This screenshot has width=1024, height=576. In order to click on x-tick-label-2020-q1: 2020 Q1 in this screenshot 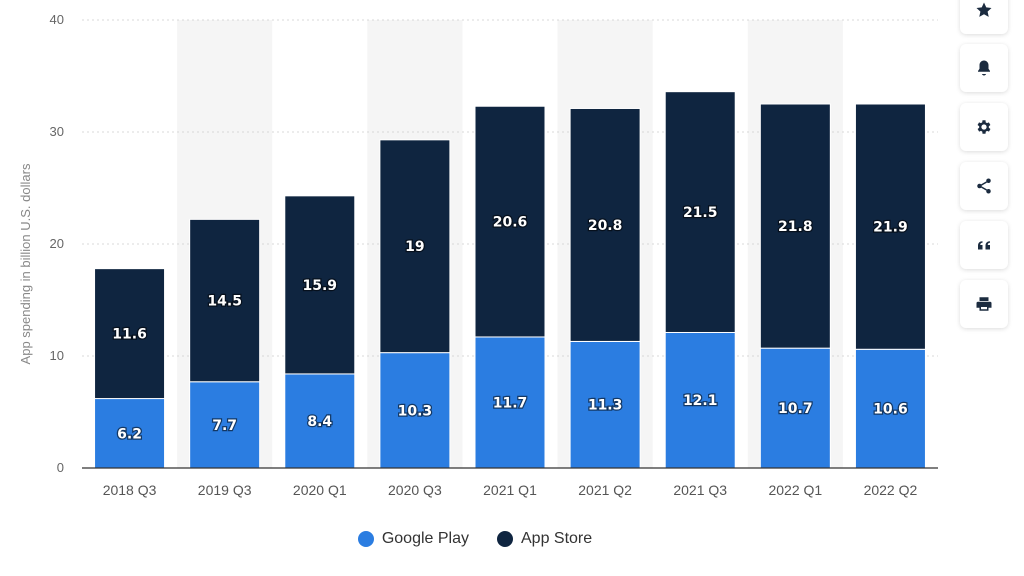, I will do `click(320, 490)`.